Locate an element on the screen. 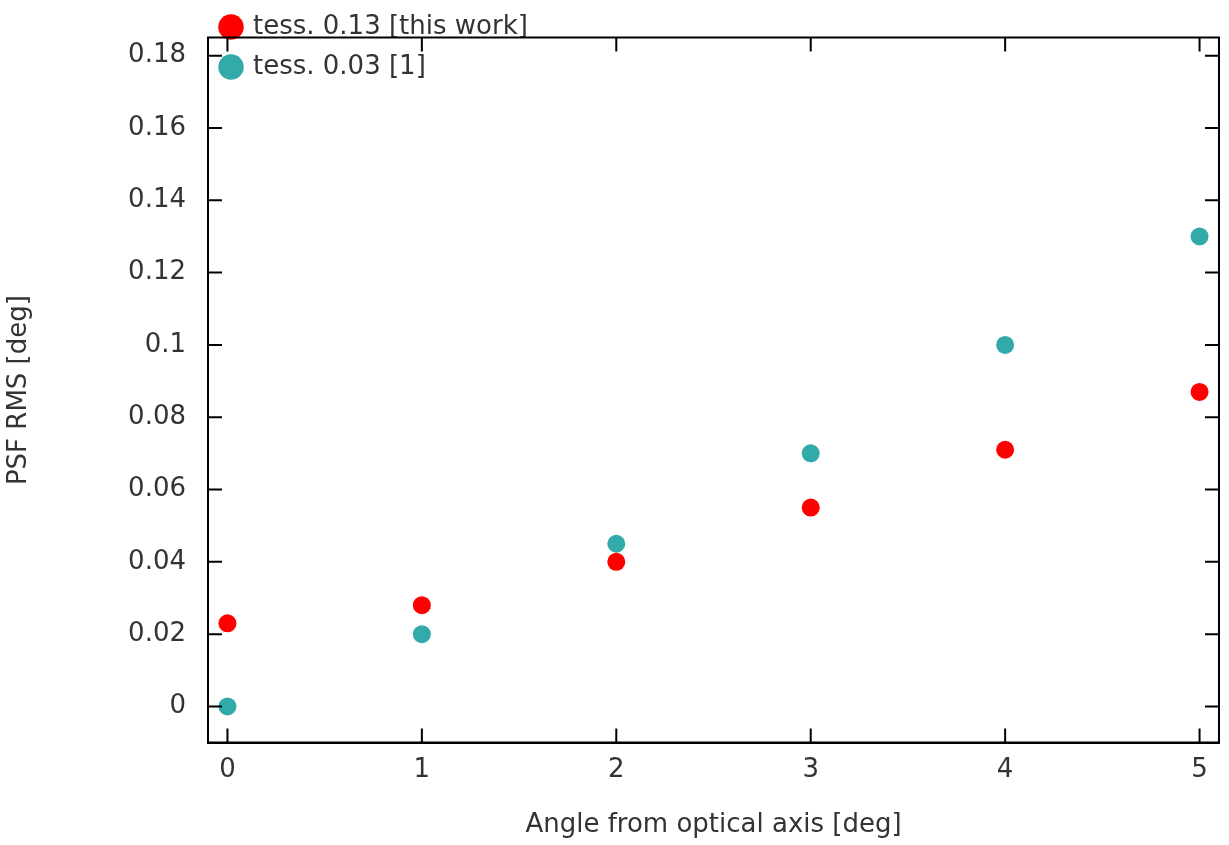 This screenshot has width=1229, height=845. y-tick-label: 0 is located at coordinates (177, 704).